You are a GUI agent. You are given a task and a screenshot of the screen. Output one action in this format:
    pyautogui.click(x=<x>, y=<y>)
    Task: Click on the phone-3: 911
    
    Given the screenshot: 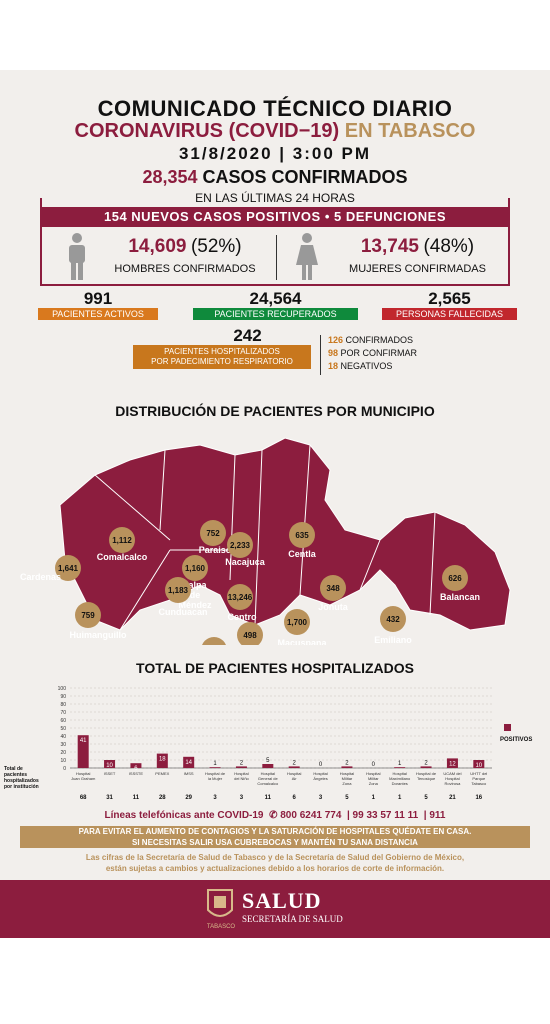 What is the action you would take?
    pyautogui.click(x=437, y=815)
    